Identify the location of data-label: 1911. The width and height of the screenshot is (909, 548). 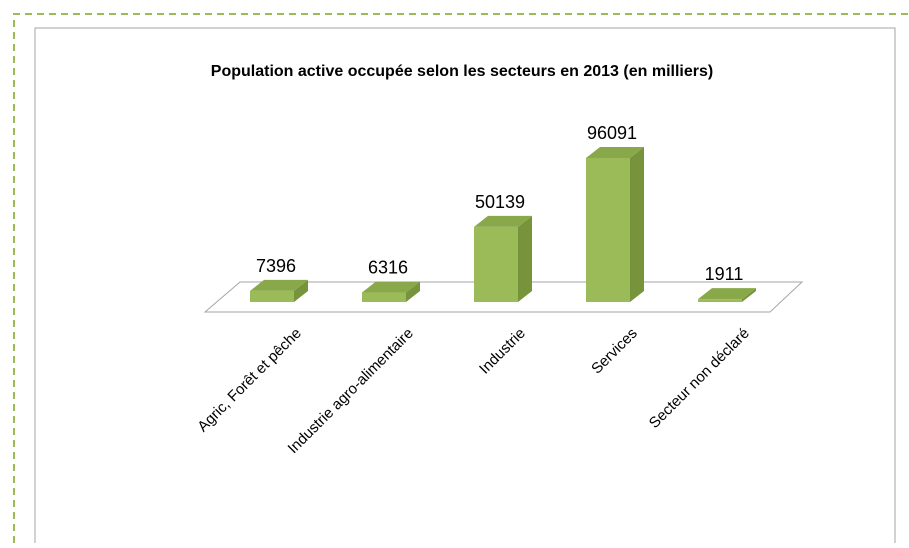
(724, 274).